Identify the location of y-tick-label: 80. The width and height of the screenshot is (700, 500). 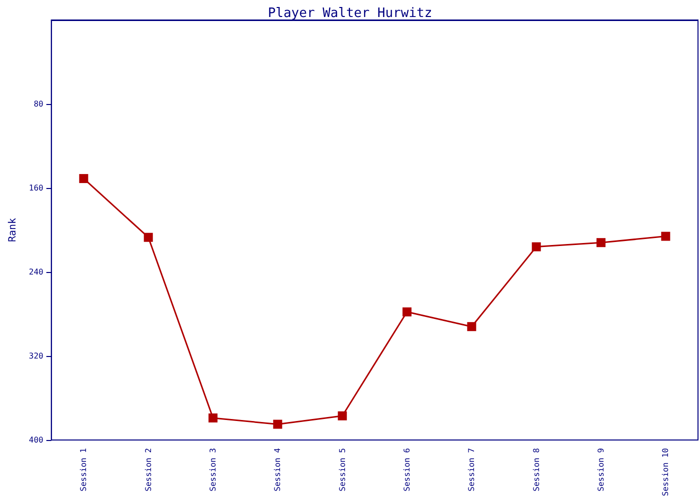
(39, 104).